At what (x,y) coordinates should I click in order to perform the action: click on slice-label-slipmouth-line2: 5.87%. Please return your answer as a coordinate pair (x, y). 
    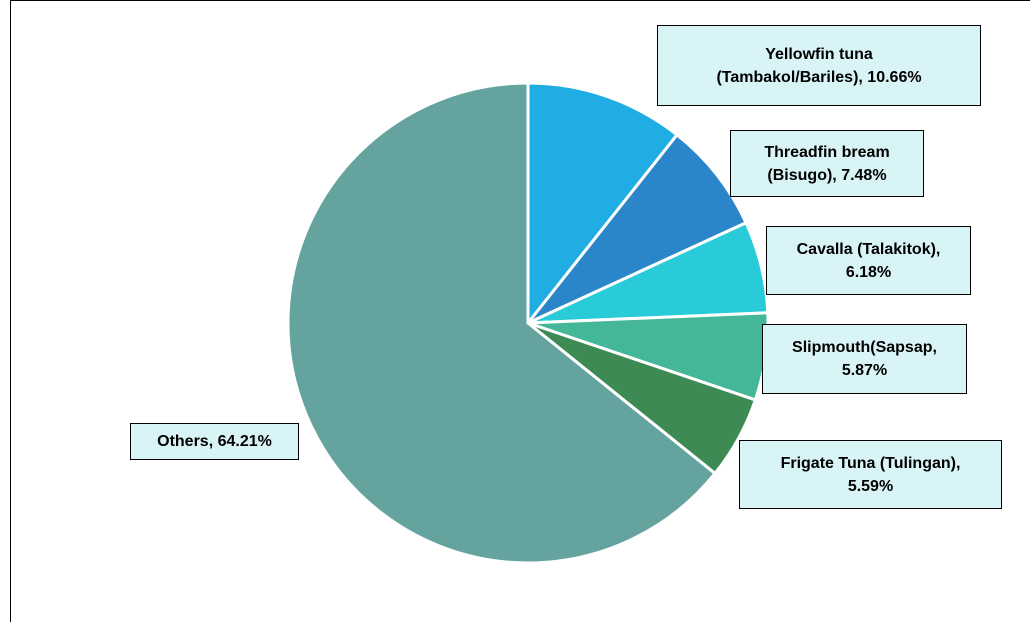
    Looking at the image, I should click on (864, 370).